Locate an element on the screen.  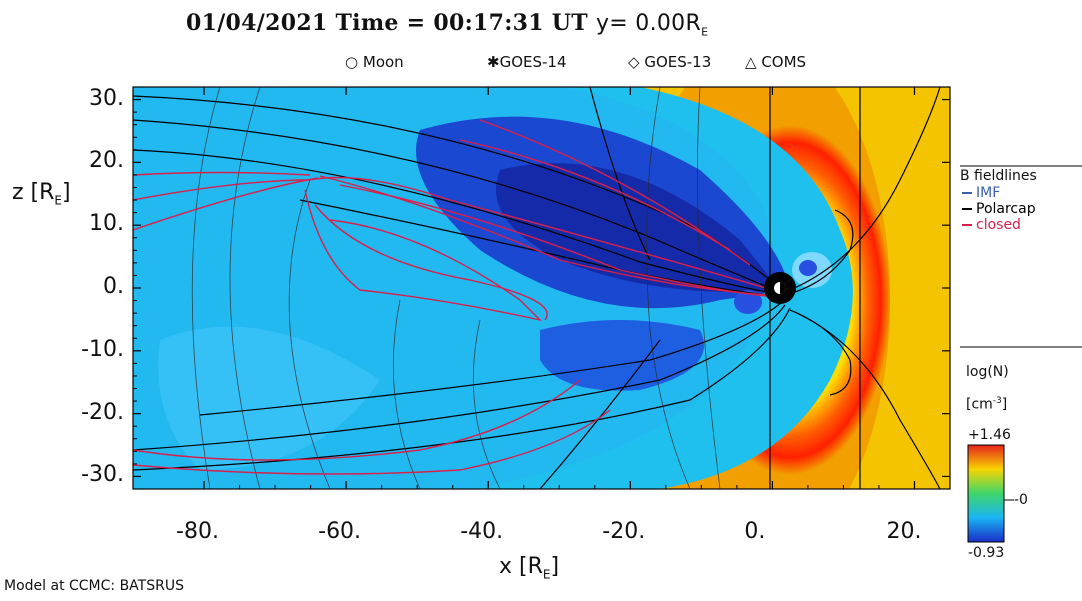
x-tick-label: 0. is located at coordinates (755, 531).